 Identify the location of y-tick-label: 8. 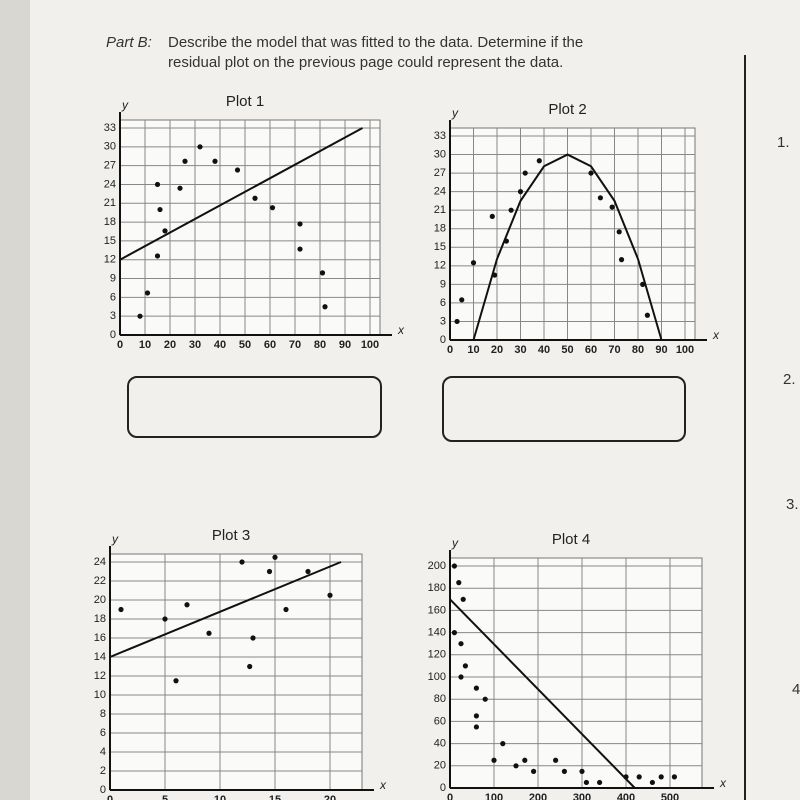
(103, 714).